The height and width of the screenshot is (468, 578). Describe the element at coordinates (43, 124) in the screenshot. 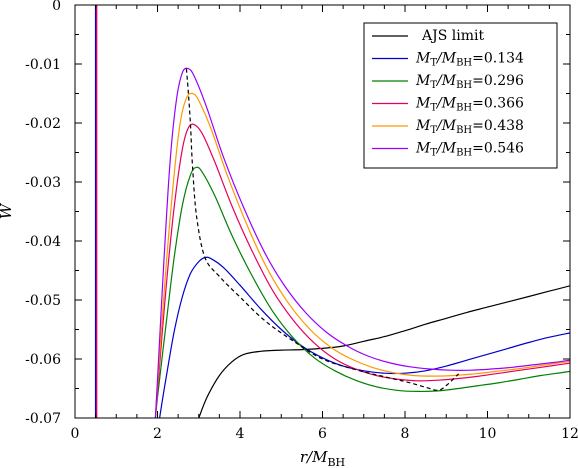

I see `y-tick-label: -0.02` at that location.